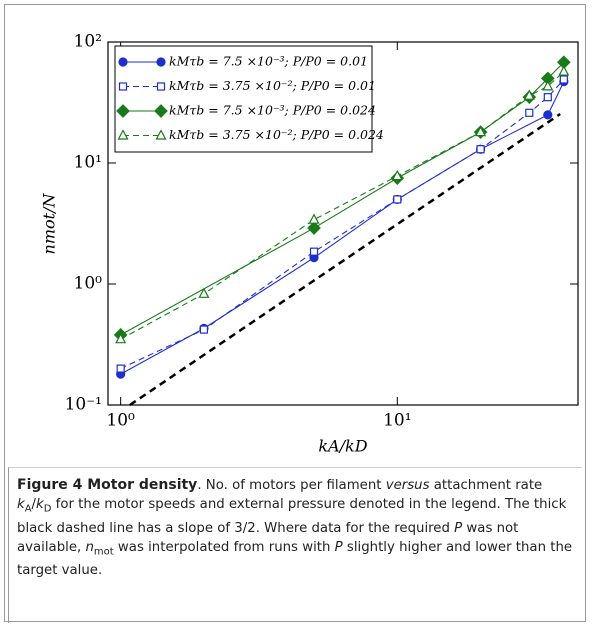  What do you see at coordinates (486, 485) in the screenshot?
I see `caption-text: attachment rate` at bounding box center [486, 485].